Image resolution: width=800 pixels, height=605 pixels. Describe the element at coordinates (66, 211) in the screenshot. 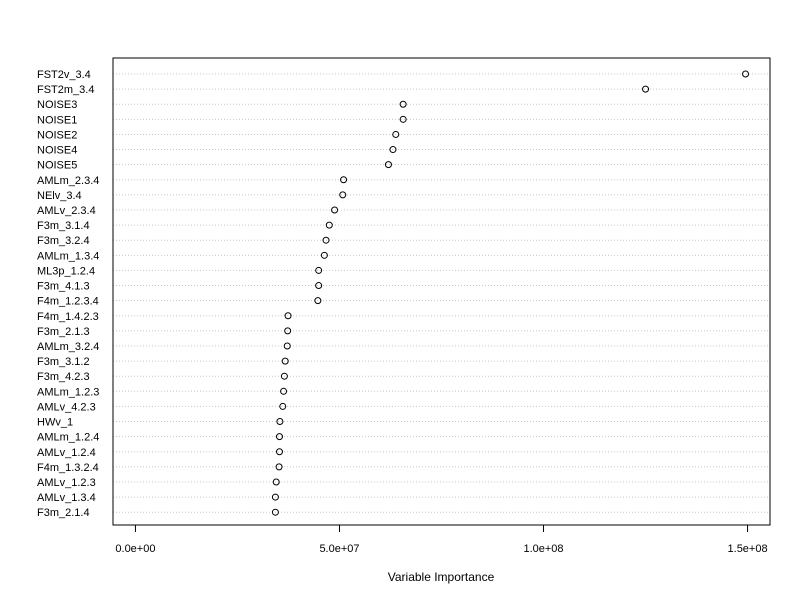

I see `category-label: AMLv_2.3.4` at that location.